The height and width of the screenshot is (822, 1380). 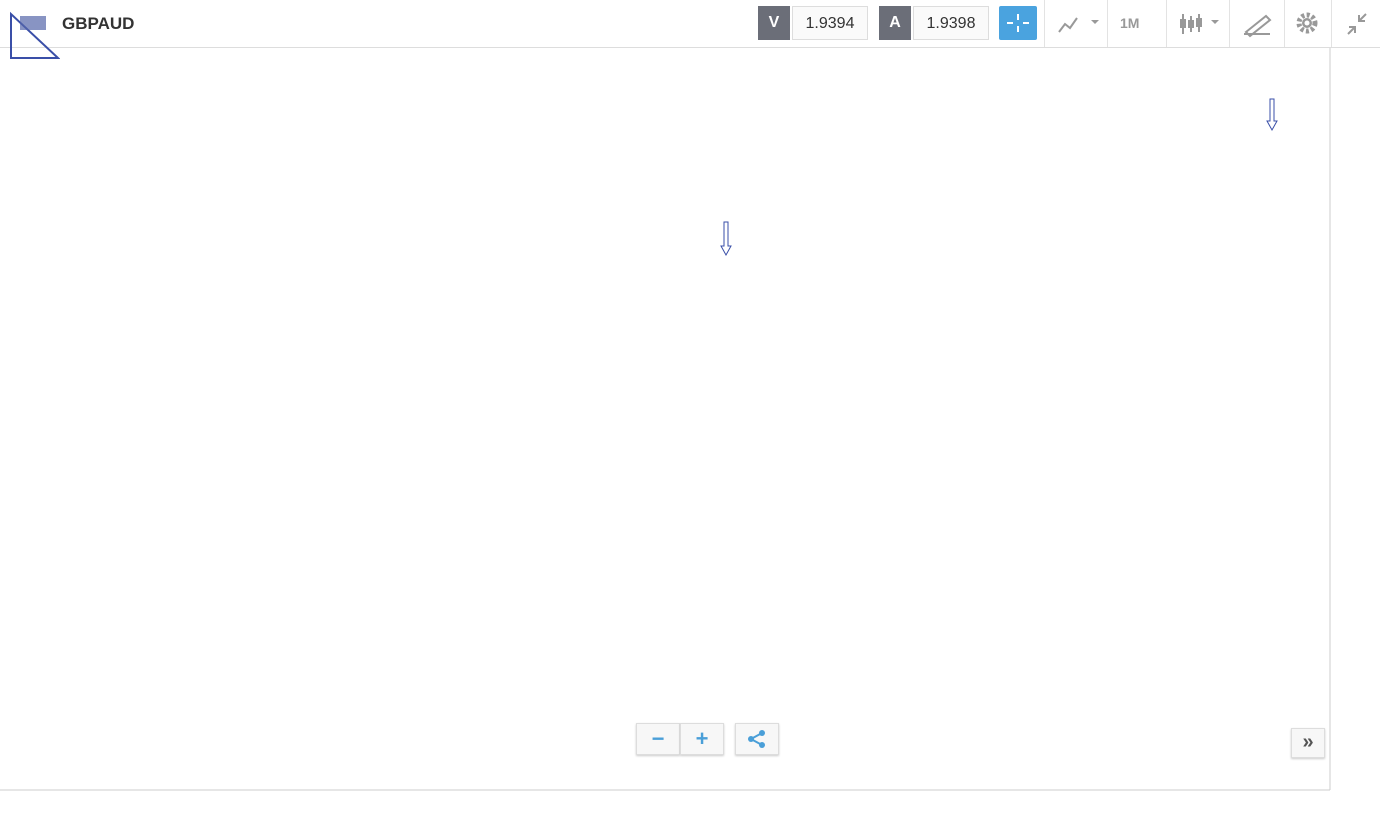 I want to click on logo, so click(x=35, y=35).